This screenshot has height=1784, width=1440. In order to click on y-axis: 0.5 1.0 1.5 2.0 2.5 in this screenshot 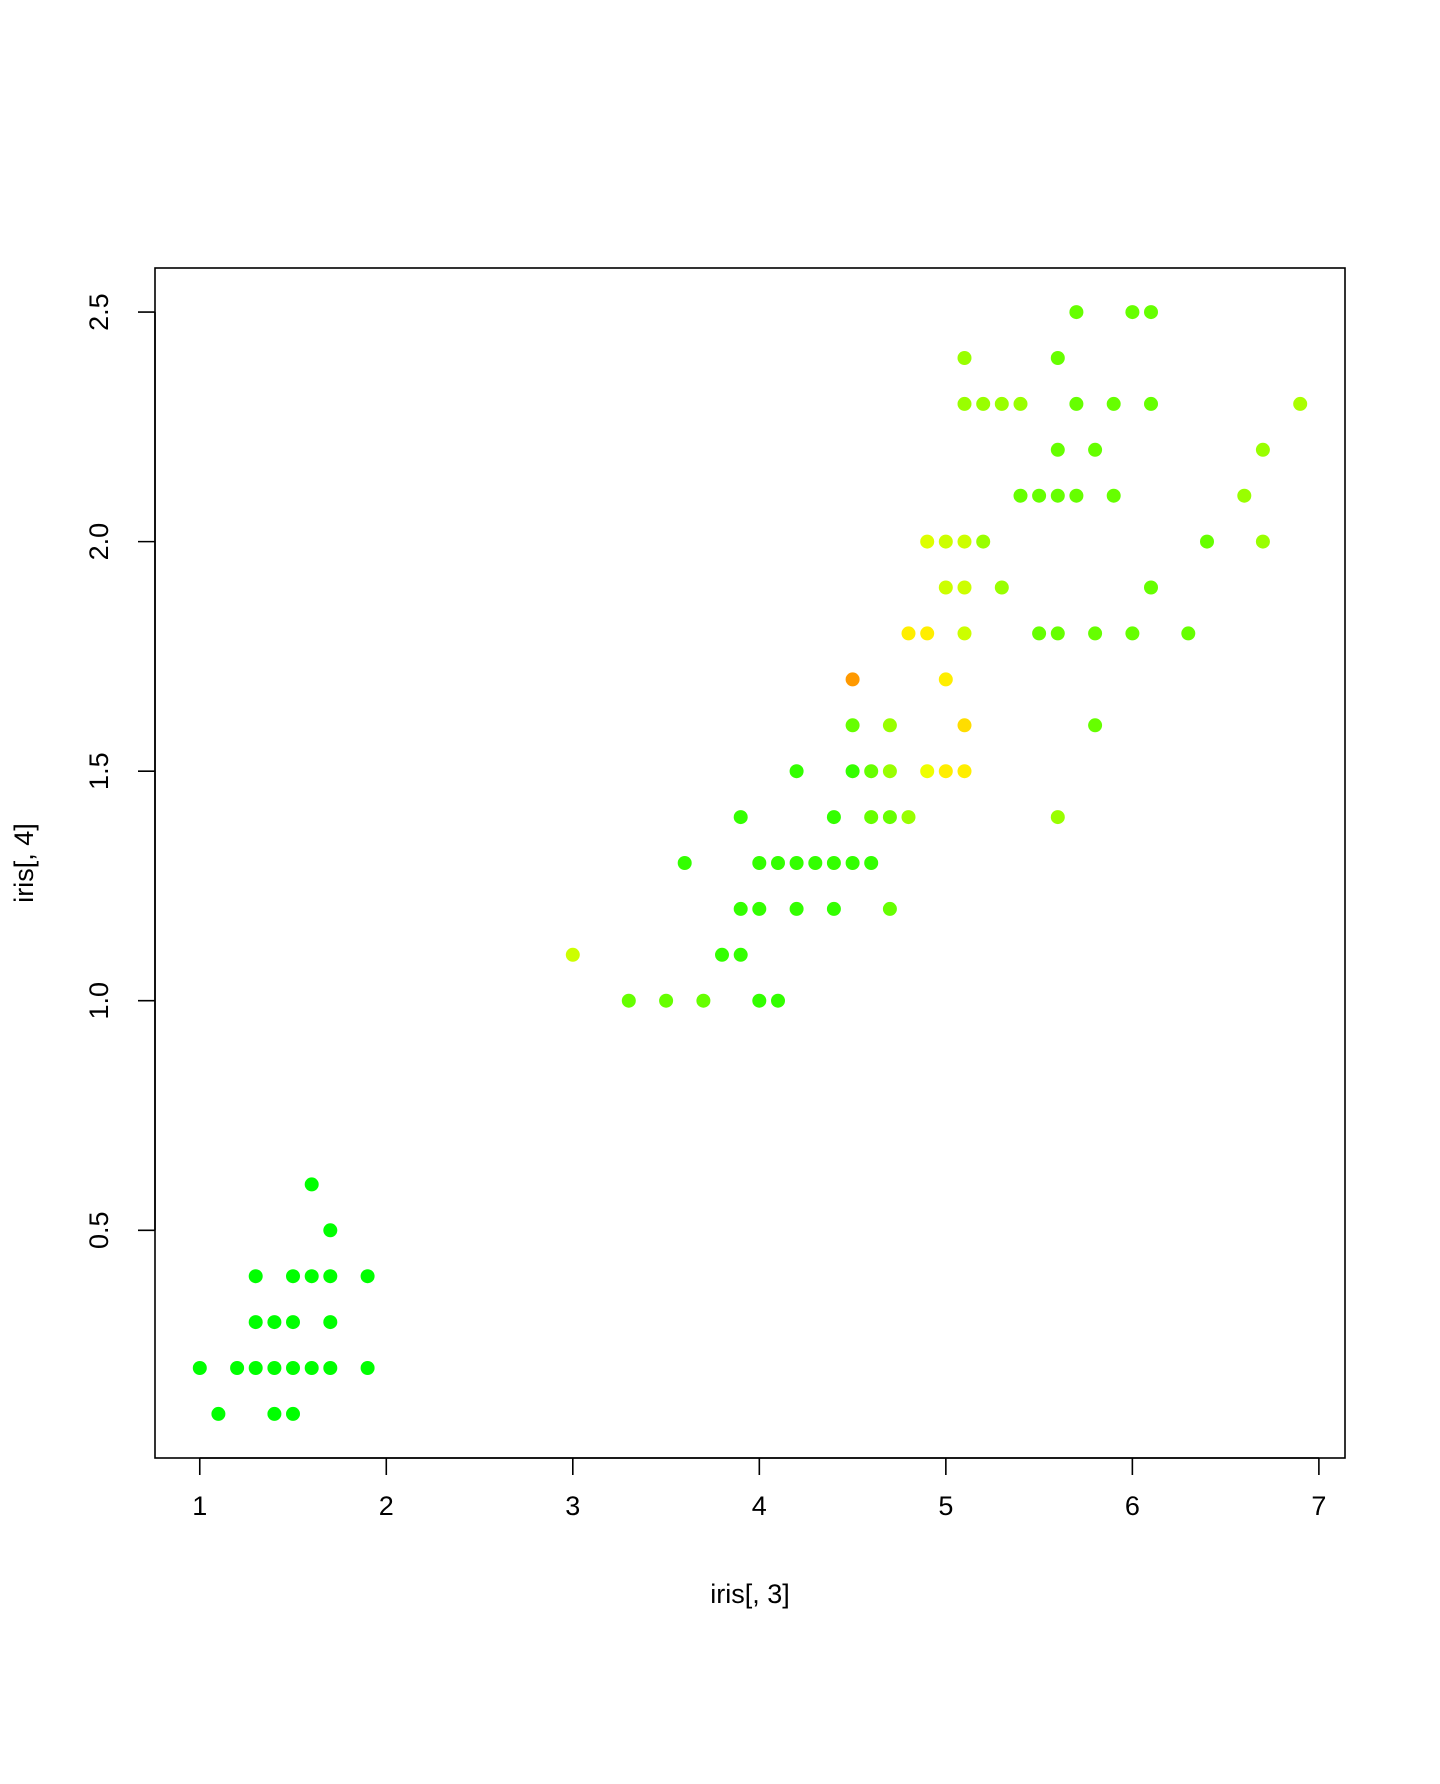, I will do `click(120, 771)`.